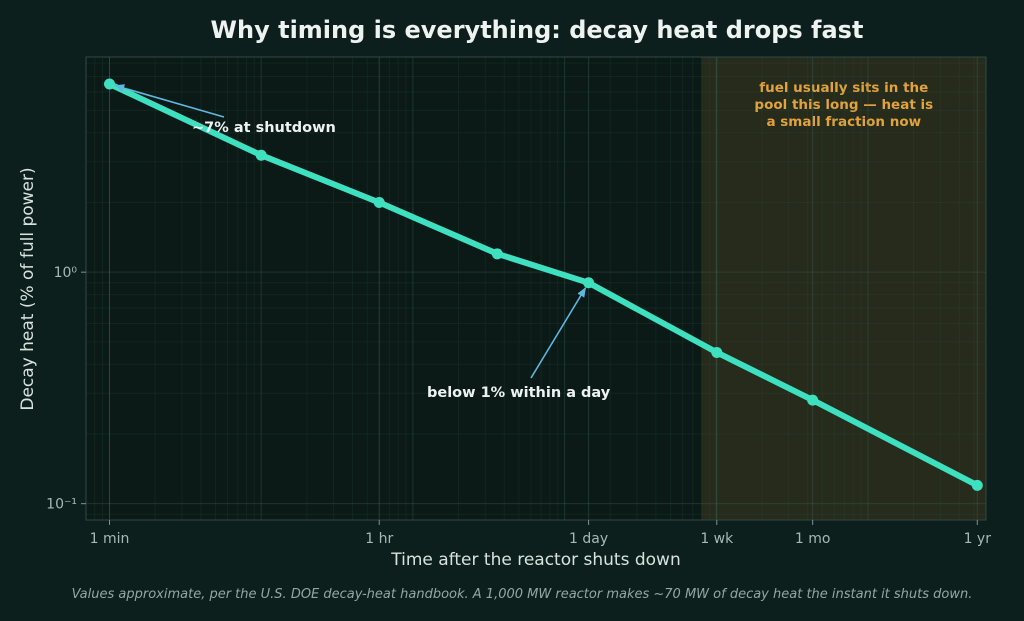 This screenshot has height=621, width=1024. I want to click on annotation-label: ~7% at shutdown, so click(264, 128).